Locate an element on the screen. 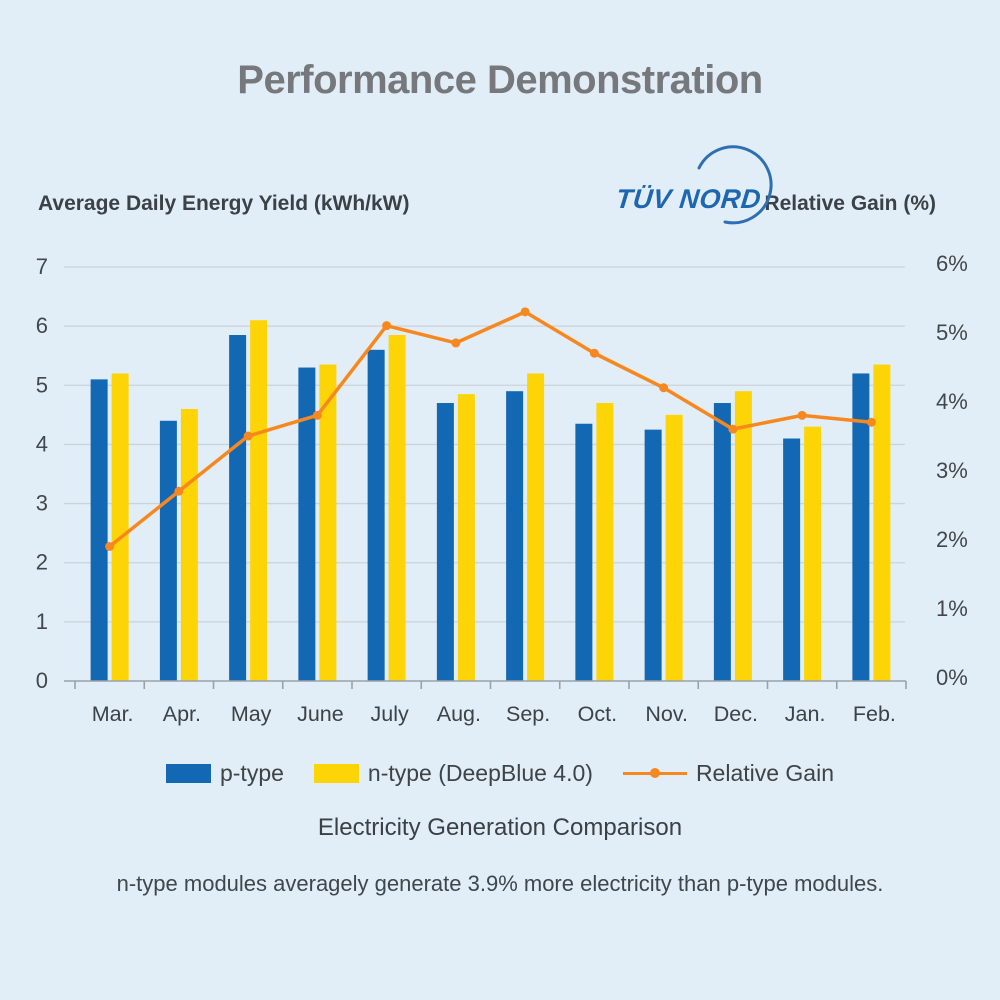  legend-label-p-type: p-type is located at coordinates (251, 773).